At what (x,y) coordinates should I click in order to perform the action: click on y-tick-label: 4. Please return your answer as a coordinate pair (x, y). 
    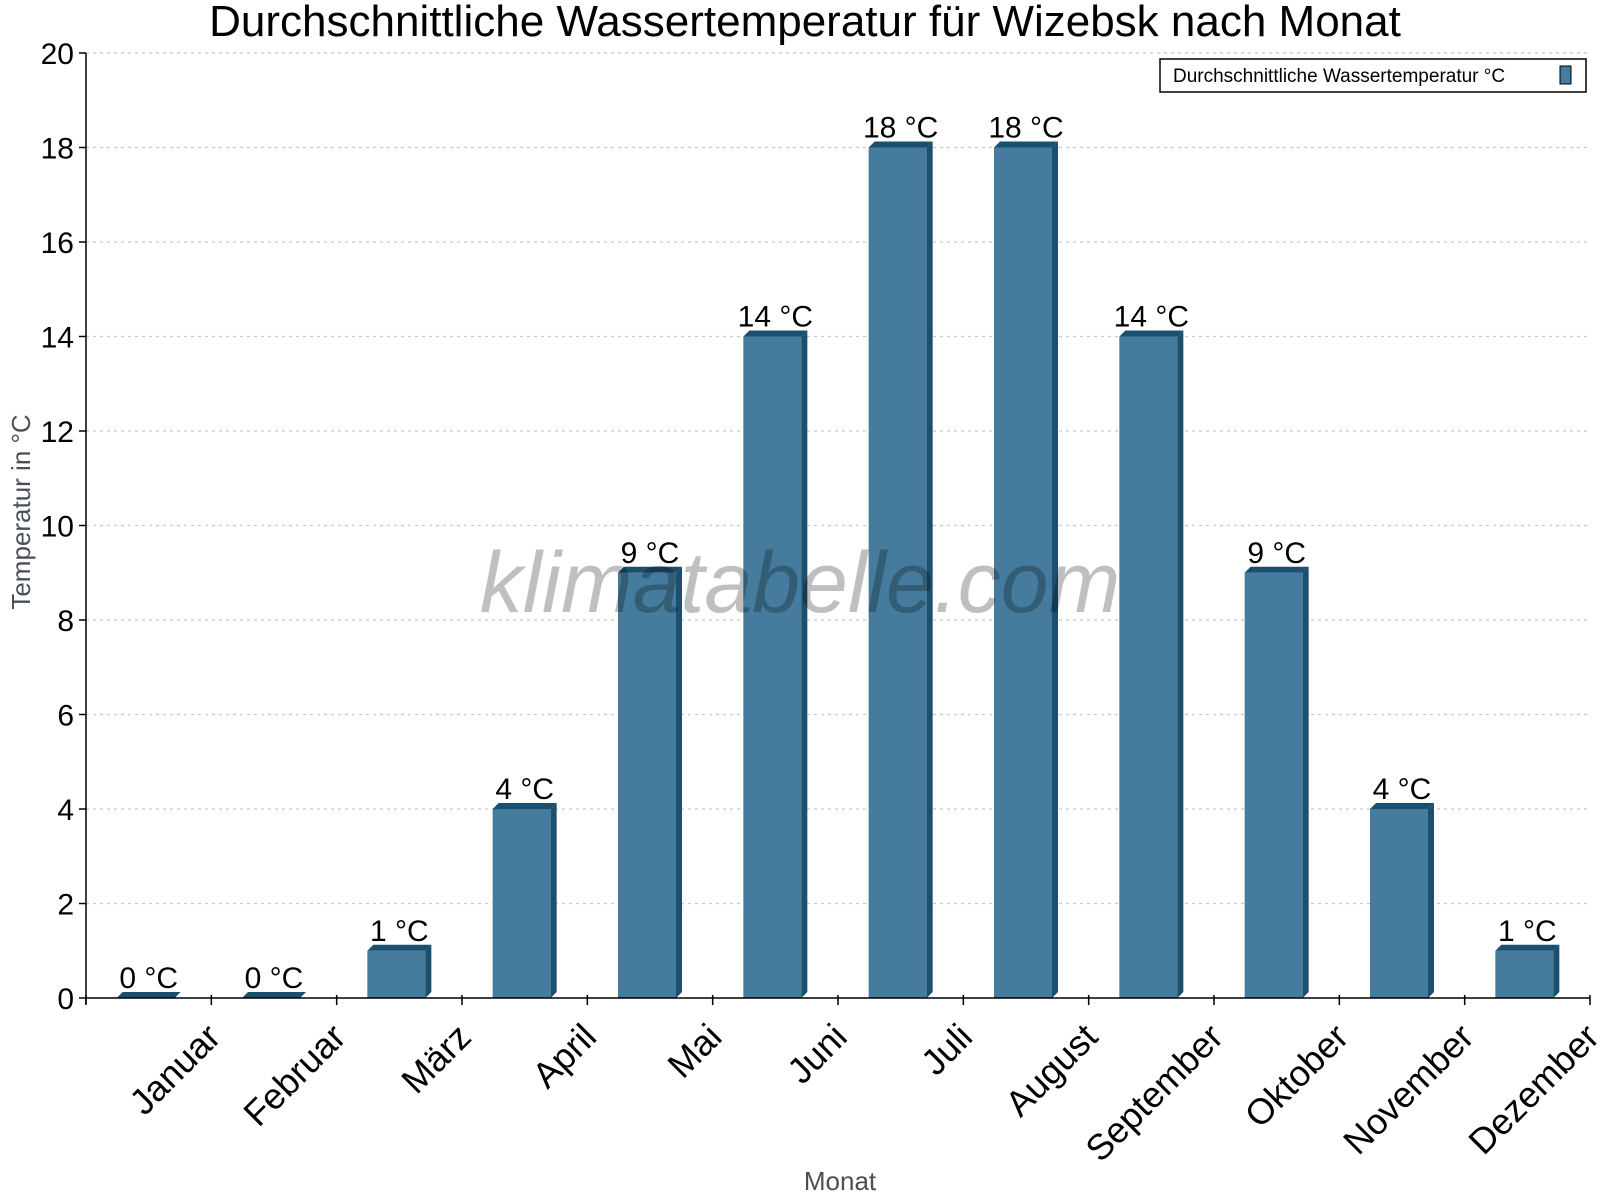
    Looking at the image, I should click on (65, 810).